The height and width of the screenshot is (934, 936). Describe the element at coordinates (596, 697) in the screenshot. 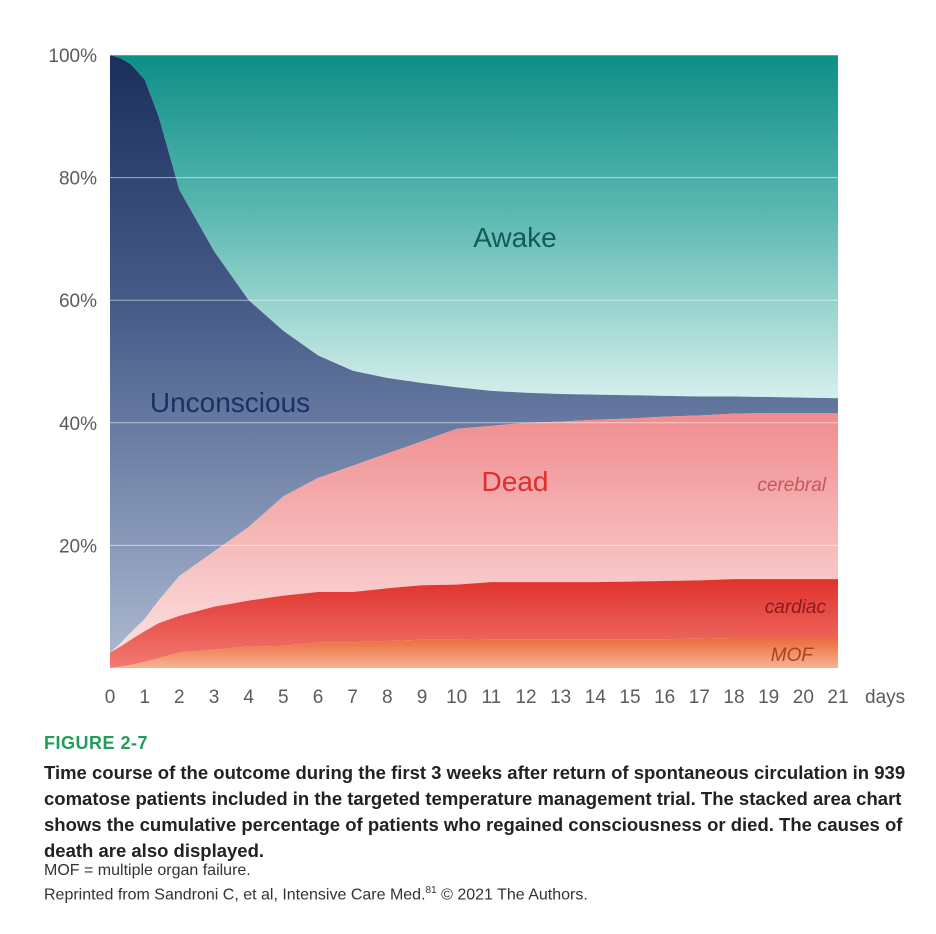

I see `x-tick-label: 14` at that location.